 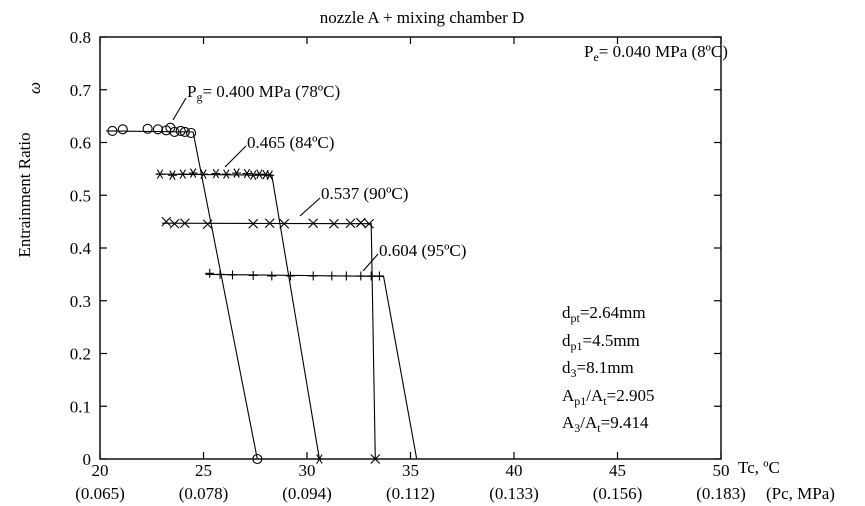 I want to click on x-tick-secondary-label: (0.112), so click(x=410, y=493).